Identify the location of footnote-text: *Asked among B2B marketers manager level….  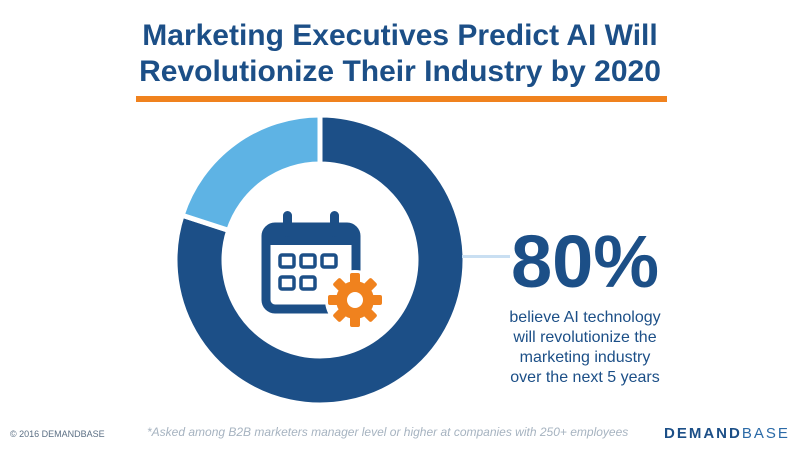
(388, 432).